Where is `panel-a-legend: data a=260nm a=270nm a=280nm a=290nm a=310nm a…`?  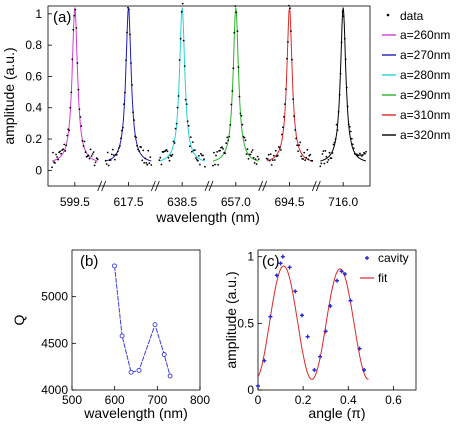 panel-a-legend: data a=260nm a=270nm a=280nm a=290nm a=310nm a… is located at coordinates (415, 76).